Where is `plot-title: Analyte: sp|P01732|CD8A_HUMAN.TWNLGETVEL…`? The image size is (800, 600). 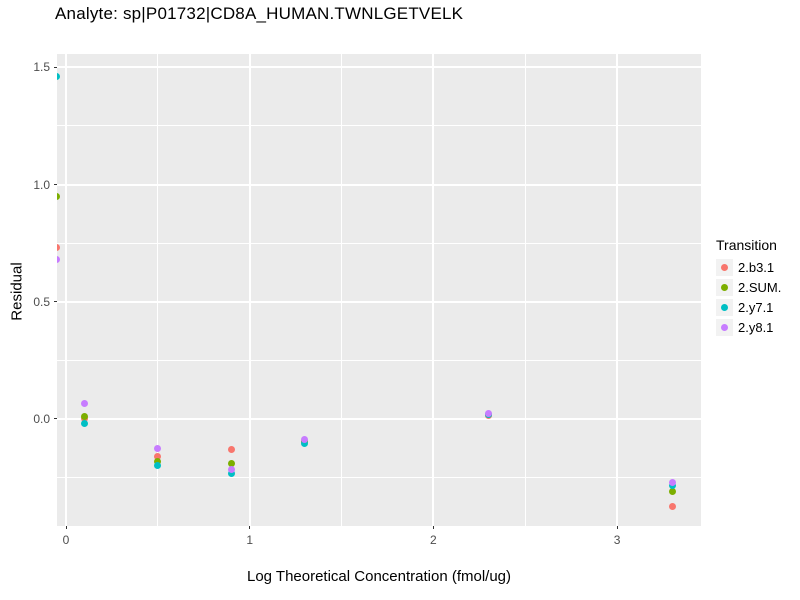
plot-title: Analyte: sp|P01732|CD8A_HUMAN.TWNLGETVEL… is located at coordinates (259, 13).